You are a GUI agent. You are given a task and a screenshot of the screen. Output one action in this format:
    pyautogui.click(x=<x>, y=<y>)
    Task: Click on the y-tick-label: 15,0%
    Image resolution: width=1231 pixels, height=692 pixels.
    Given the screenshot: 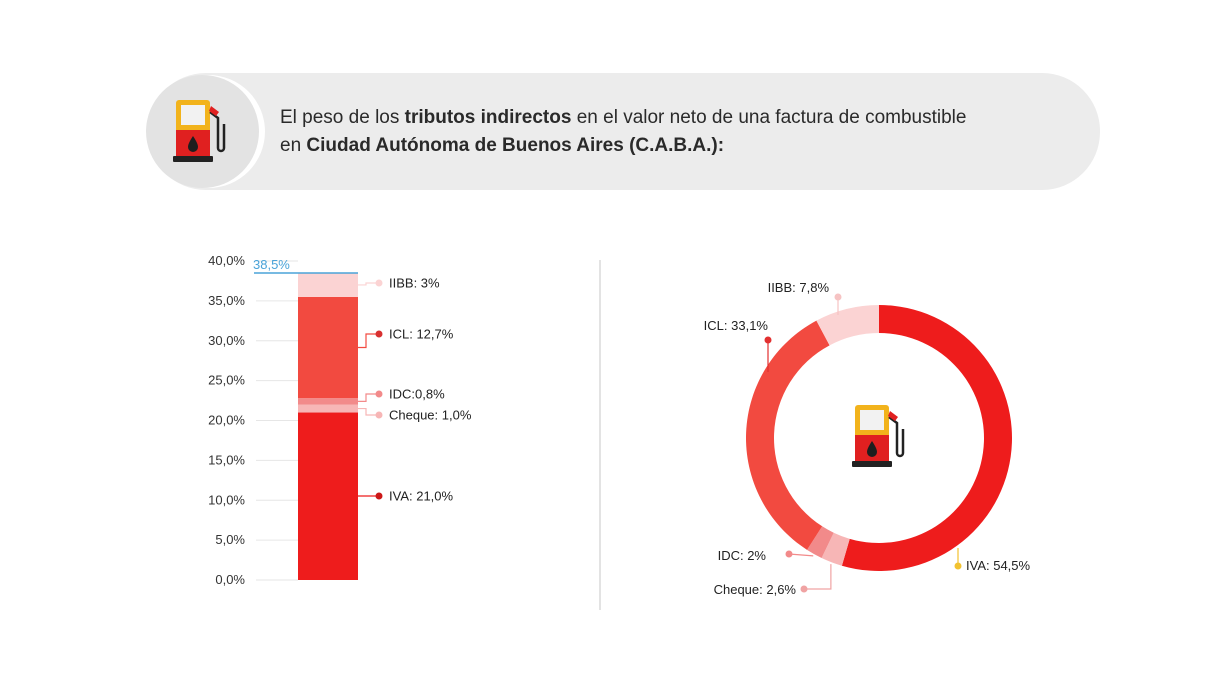 What is the action you would take?
    pyautogui.click(x=226, y=459)
    